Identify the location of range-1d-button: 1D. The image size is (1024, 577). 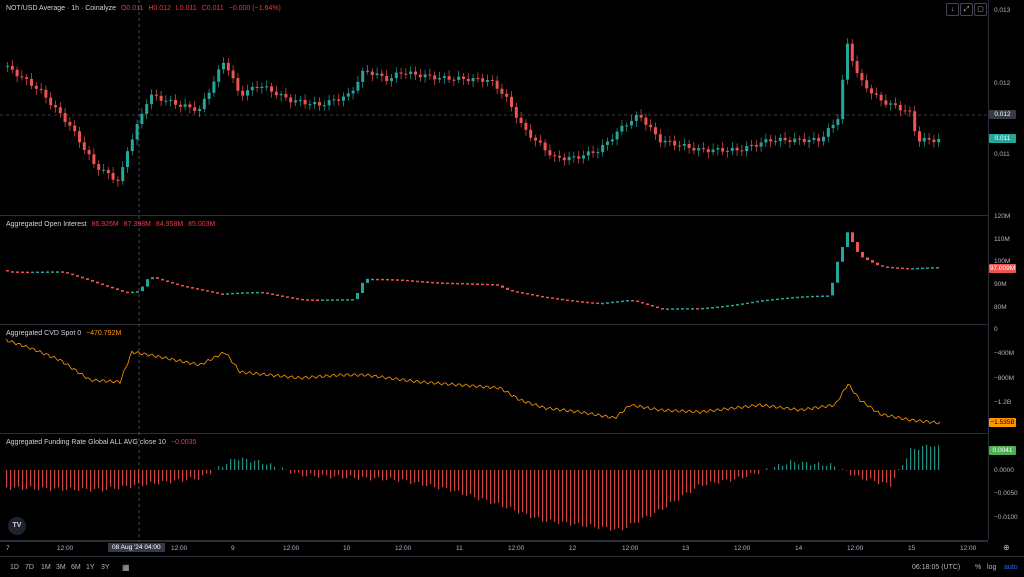
(14, 567).